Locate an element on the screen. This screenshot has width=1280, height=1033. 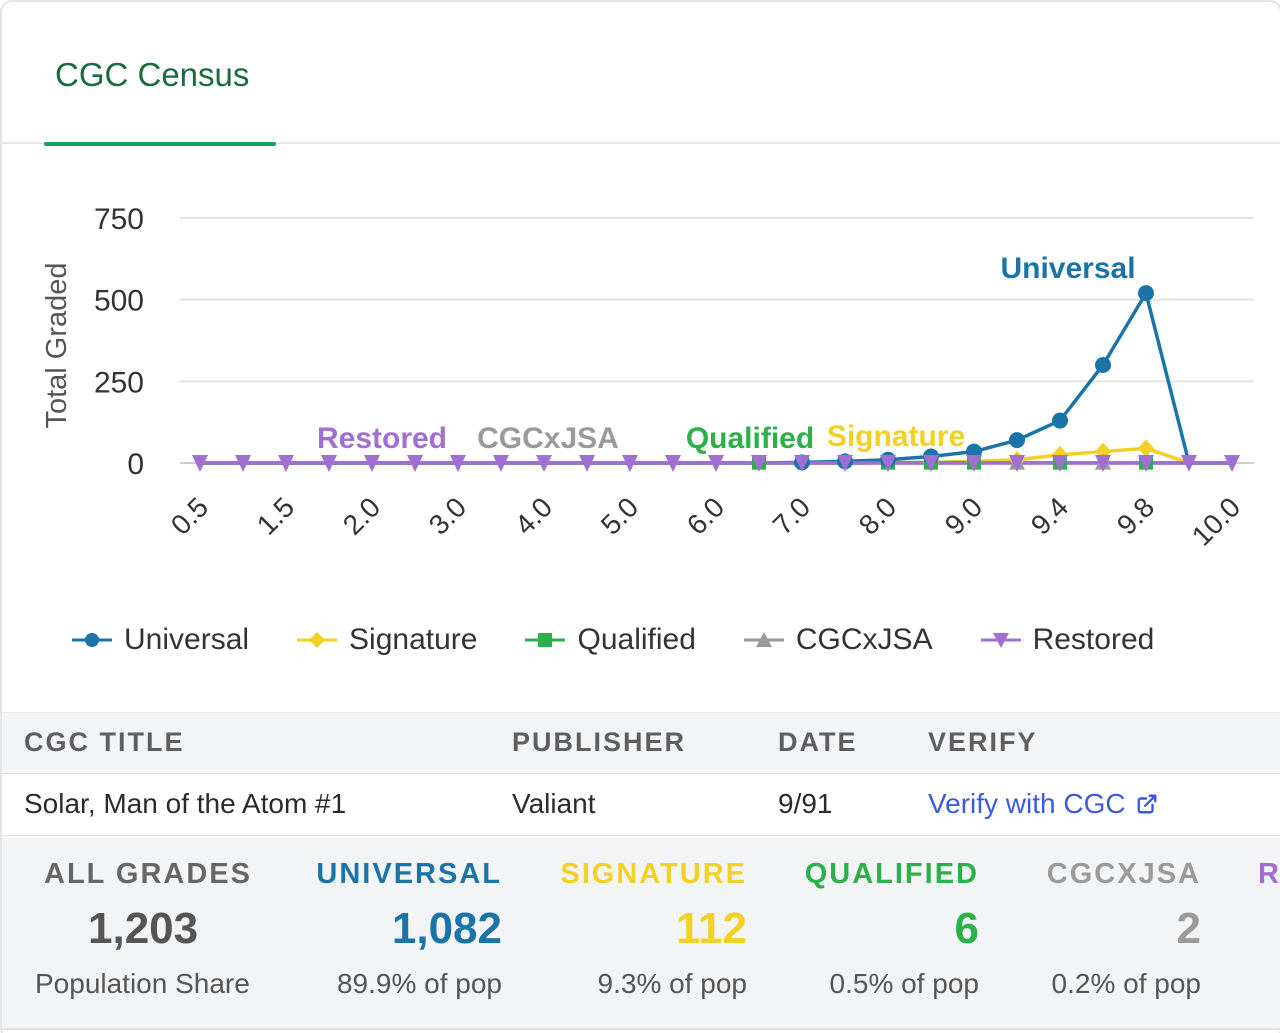
stat-value: 112 is located at coordinates (711, 928).